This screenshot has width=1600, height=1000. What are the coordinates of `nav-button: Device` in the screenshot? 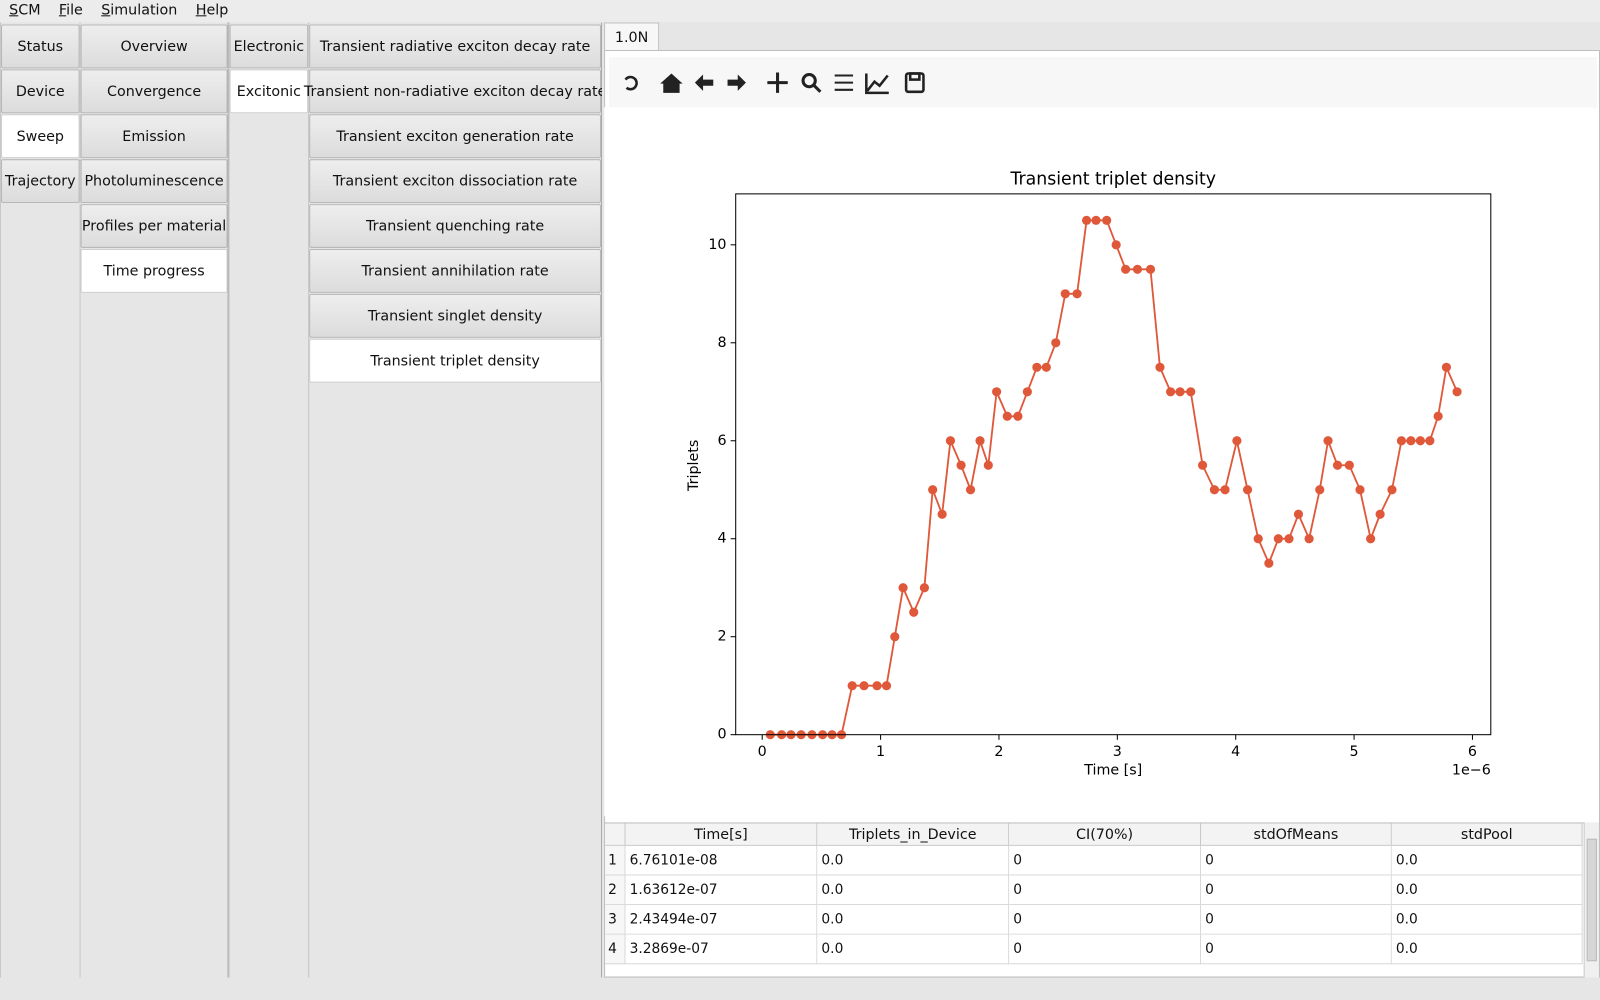 It's located at (40, 91).